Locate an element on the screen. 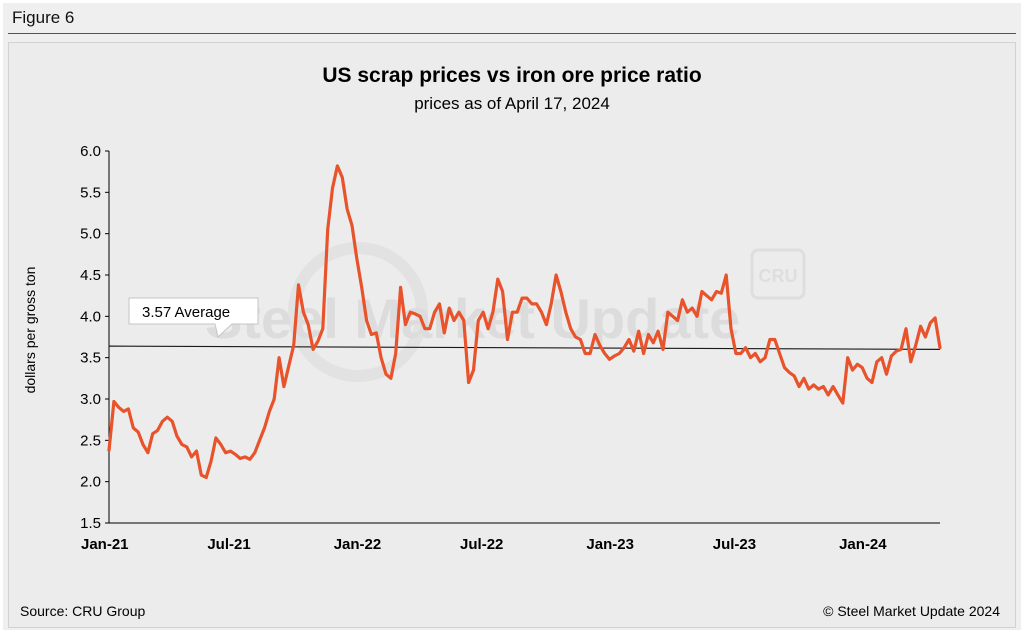  watermark-logo-box is located at coordinates (778, 274).